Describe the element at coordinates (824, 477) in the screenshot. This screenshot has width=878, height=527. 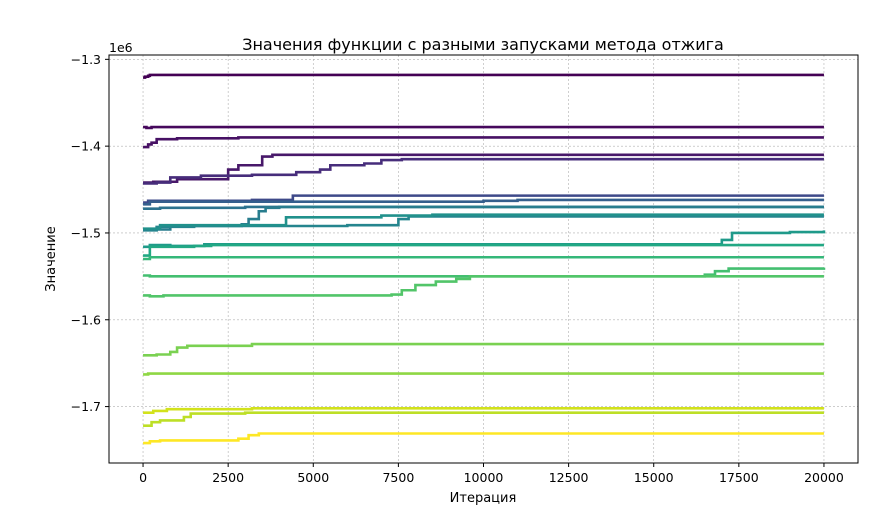
I see `x-tick-label: 20000` at that location.